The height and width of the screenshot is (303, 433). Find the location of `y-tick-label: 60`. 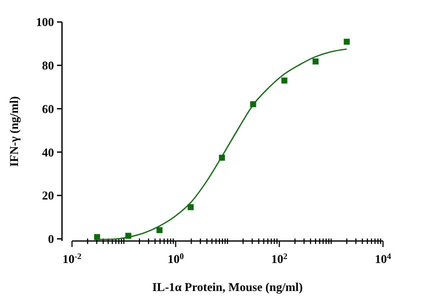

y-tick-label: 60 is located at coordinates (48, 109).